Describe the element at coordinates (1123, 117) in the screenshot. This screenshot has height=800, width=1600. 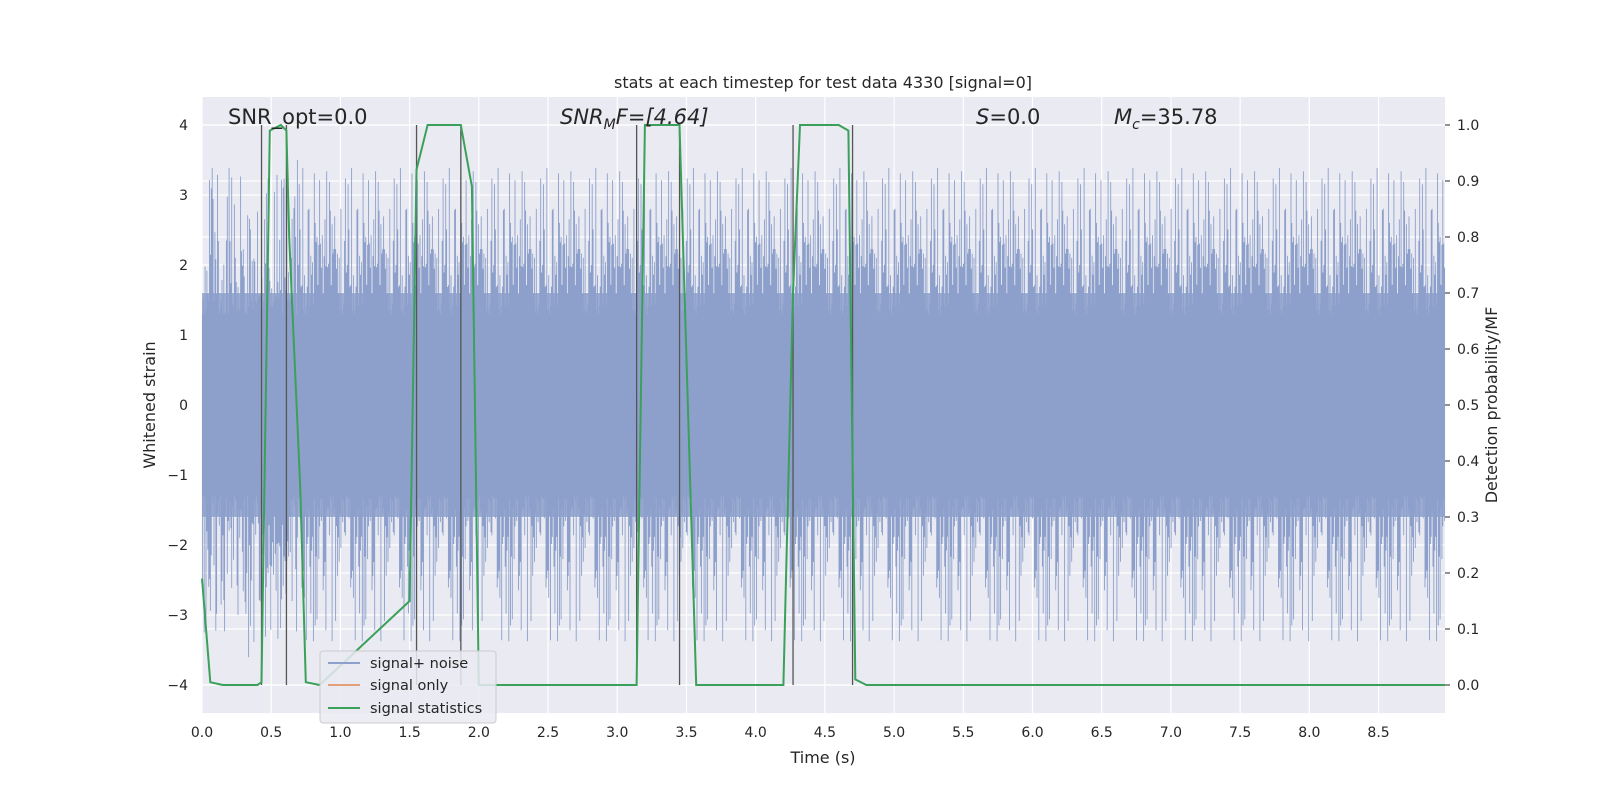
I see `mc-symbol: M` at that location.